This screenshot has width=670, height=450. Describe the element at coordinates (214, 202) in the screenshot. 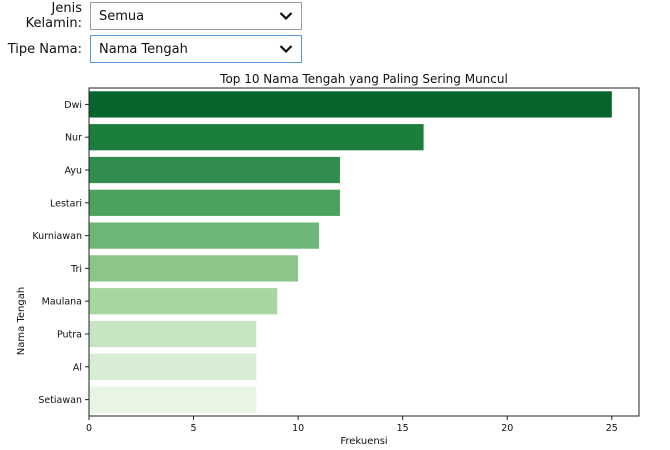

I see `bar-lestari` at that location.